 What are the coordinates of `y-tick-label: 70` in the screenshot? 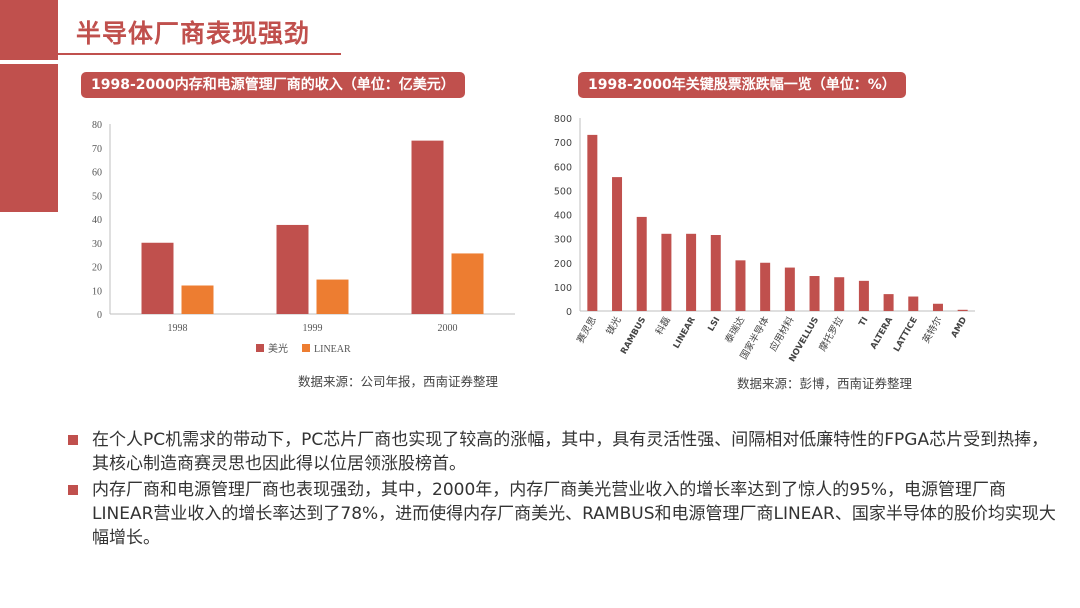 It's located at (97, 149).